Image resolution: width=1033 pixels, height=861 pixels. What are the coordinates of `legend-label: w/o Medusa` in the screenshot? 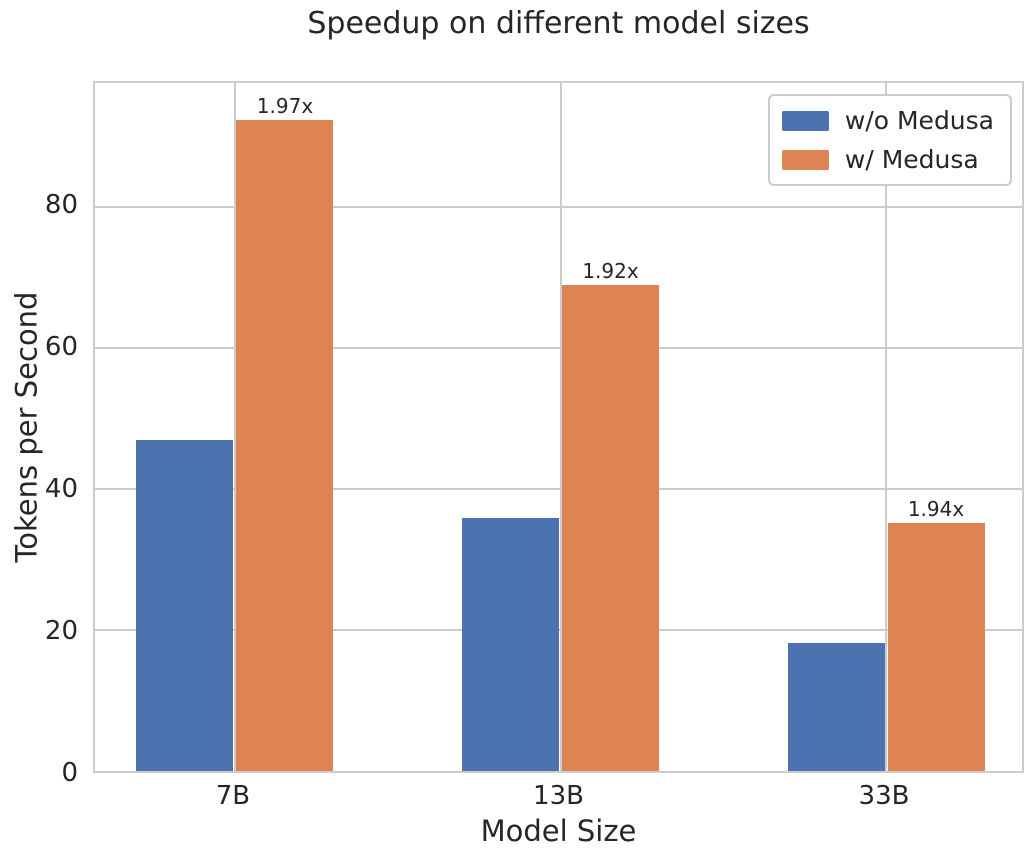 It's located at (919, 120).